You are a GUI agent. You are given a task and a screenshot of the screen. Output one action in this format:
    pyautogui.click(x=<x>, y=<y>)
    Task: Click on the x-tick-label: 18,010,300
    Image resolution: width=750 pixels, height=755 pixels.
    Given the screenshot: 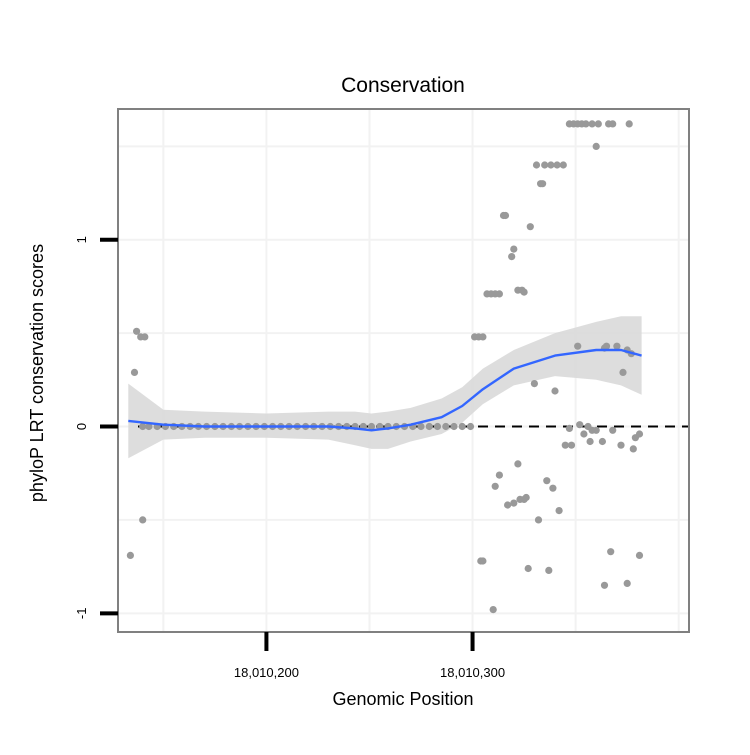 What is the action you would take?
    pyautogui.click(x=472, y=672)
    